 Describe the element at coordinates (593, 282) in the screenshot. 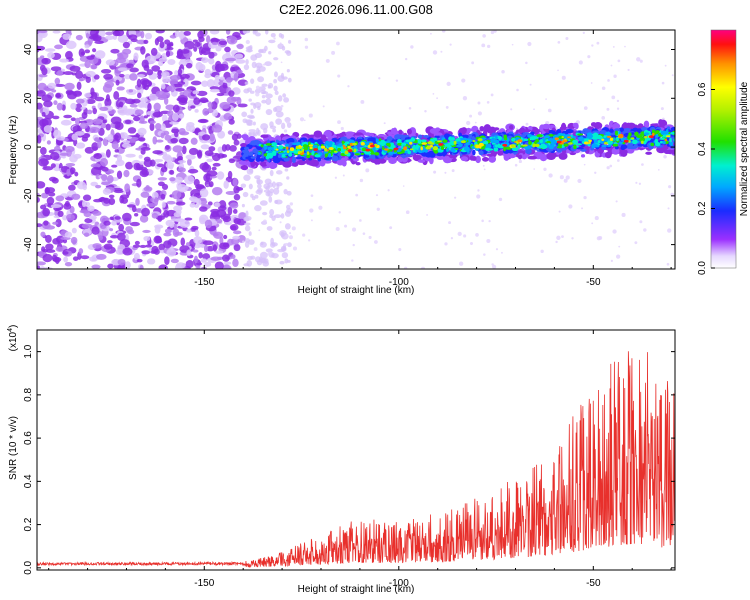

I see `x-tick-label: -50` at that location.